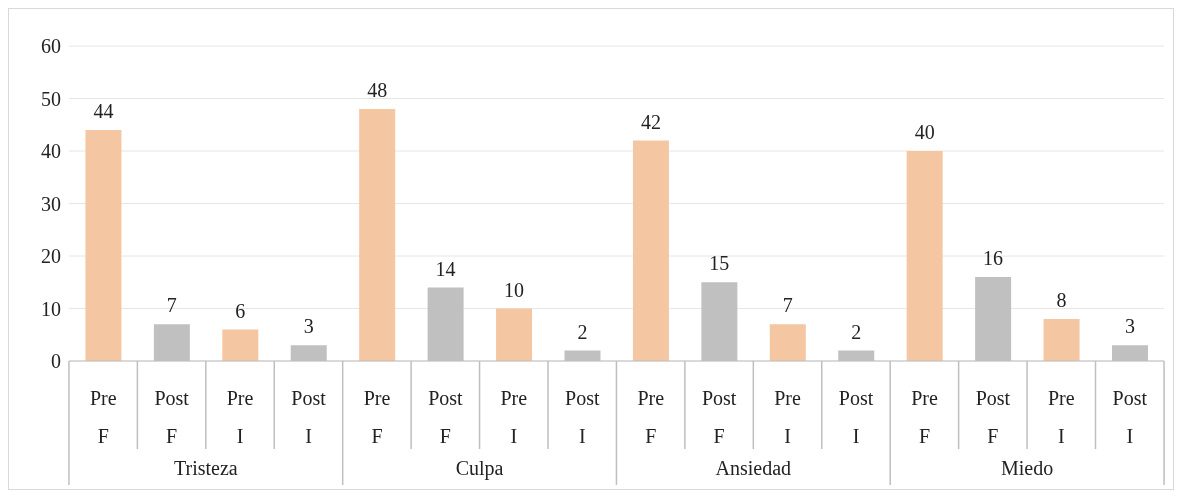 Image resolution: width=1182 pixels, height=498 pixels. Describe the element at coordinates (51, 203) in the screenshot. I see `y-tick-label: 30` at that location.